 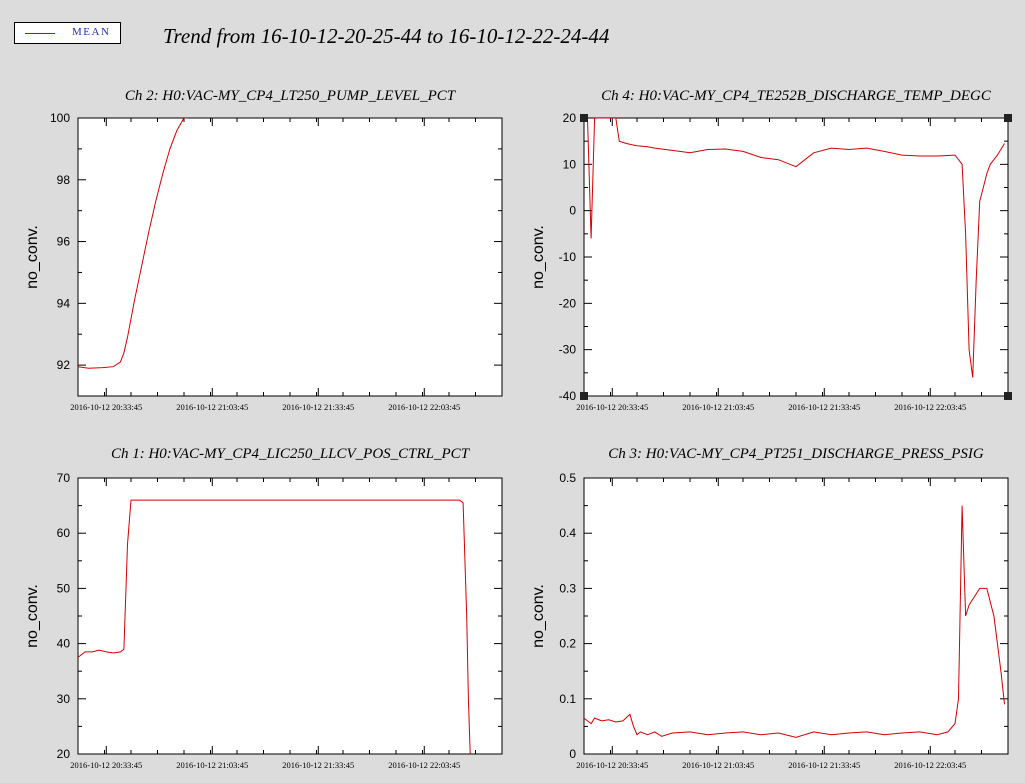 I want to click on ch1-xtick-label: 2016-10-12 22:03:45, so click(x=424, y=765).